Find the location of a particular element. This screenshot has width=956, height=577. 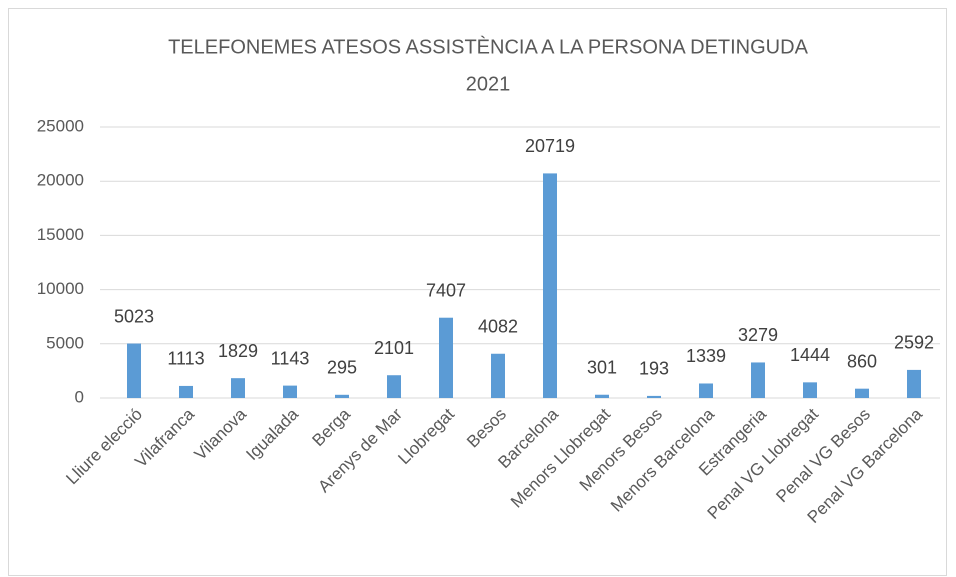

data-label: 1143 is located at coordinates (290, 358).